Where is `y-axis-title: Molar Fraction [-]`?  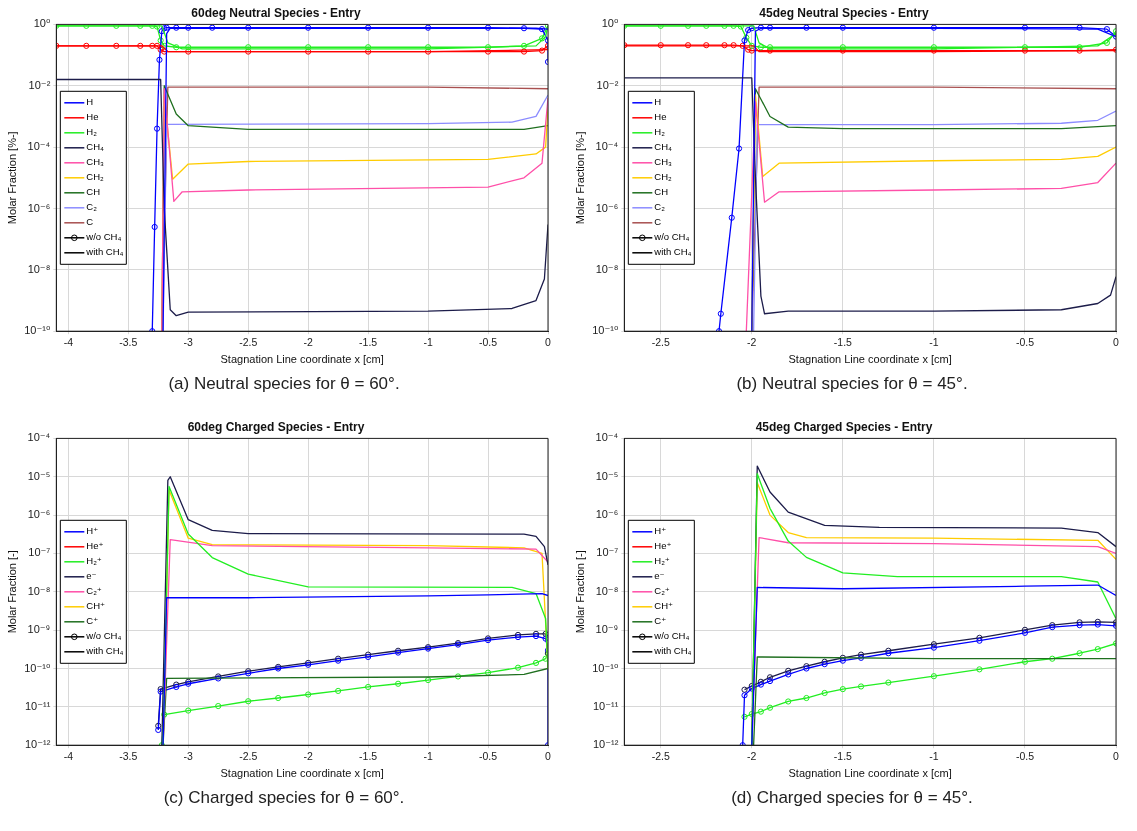
y-axis-title: Molar Fraction [-] is located at coordinates (579, 592).